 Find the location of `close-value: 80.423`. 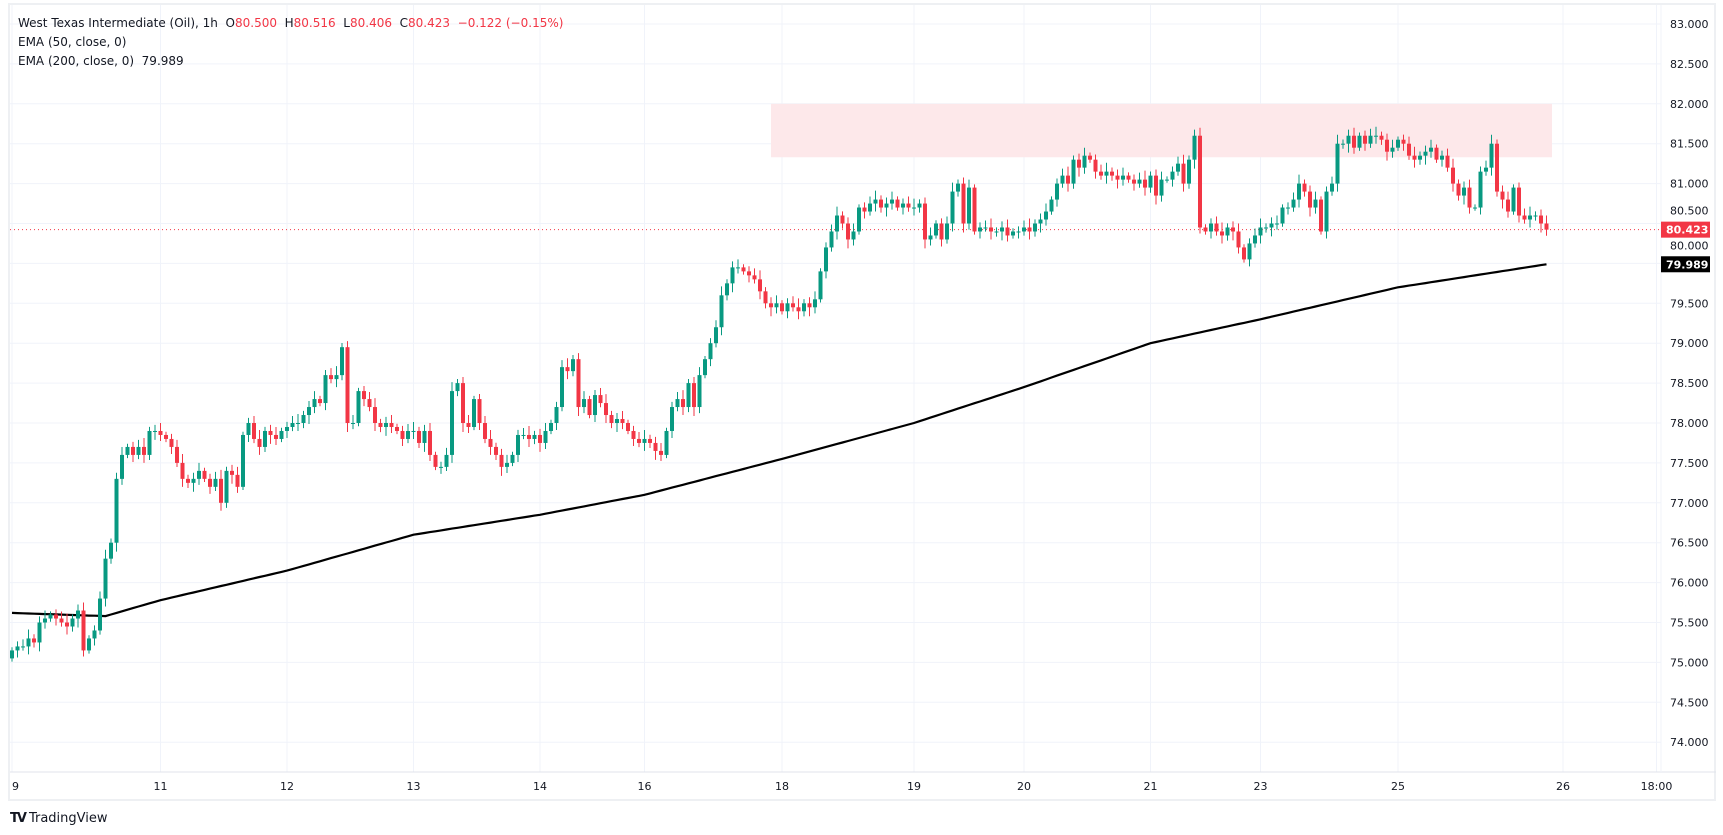

close-value: 80.423 is located at coordinates (429, 23).